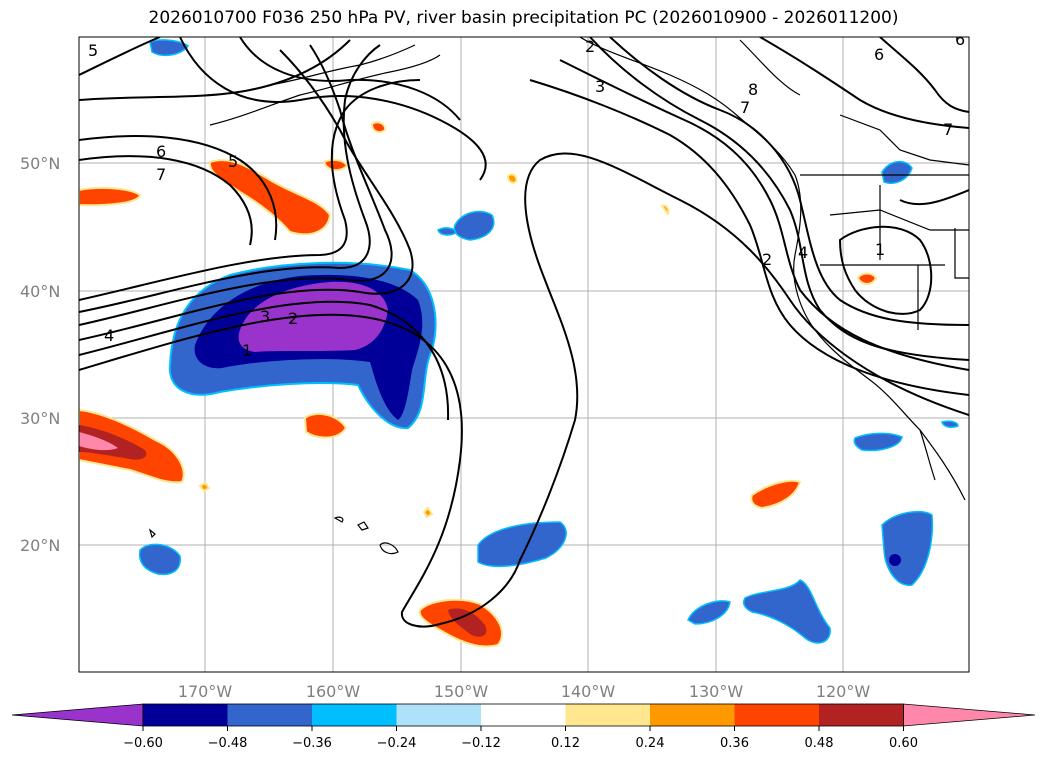 The image size is (1047, 765). Describe the element at coordinates (969, 715) in the screenshot. I see `colorbar-extension-max` at that location.